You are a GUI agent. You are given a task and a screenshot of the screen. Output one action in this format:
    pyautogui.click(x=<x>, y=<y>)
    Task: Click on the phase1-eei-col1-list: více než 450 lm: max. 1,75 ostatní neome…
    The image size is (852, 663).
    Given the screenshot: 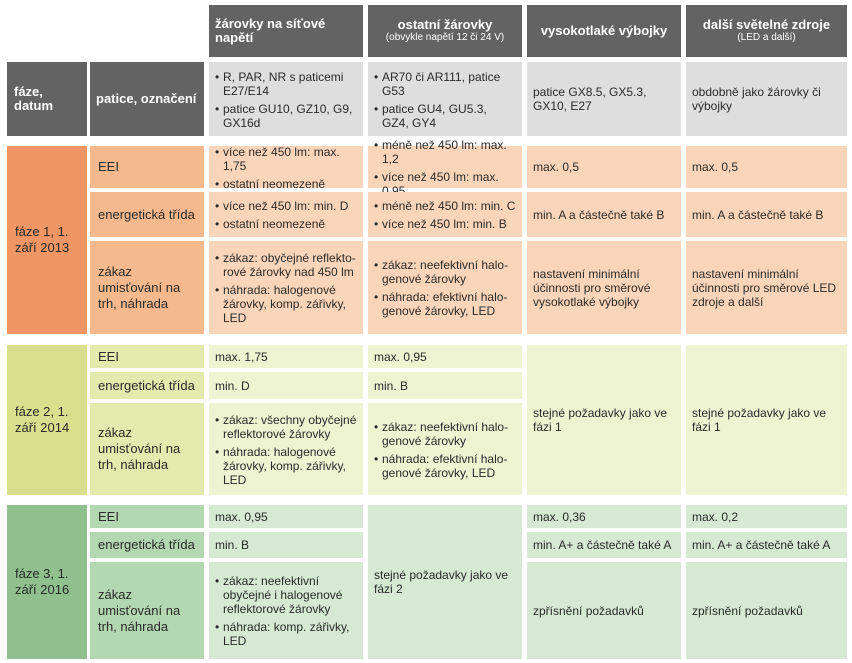 What is the action you would take?
    pyautogui.click(x=286, y=167)
    